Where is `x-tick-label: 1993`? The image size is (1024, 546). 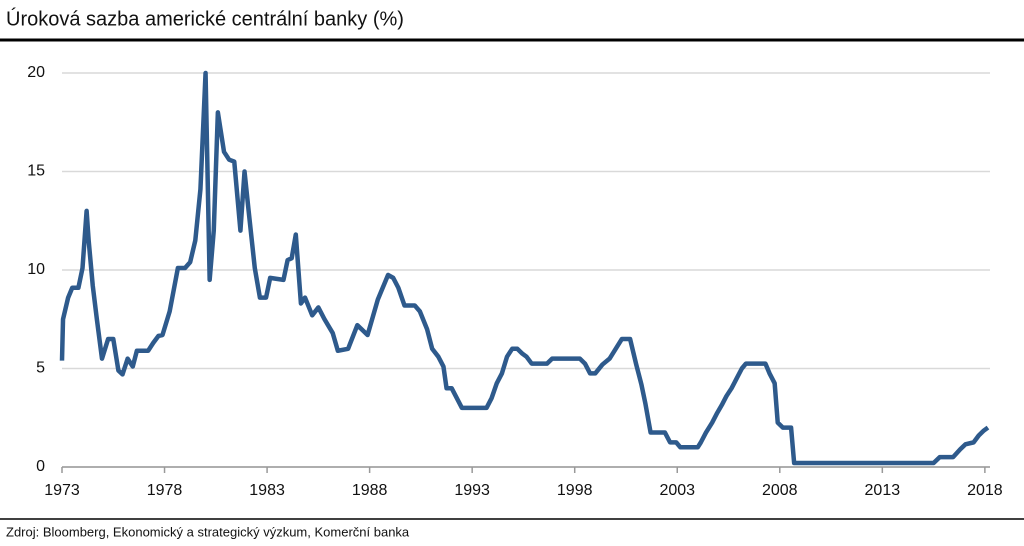
x-tick-label: 1993 is located at coordinates (472, 490).